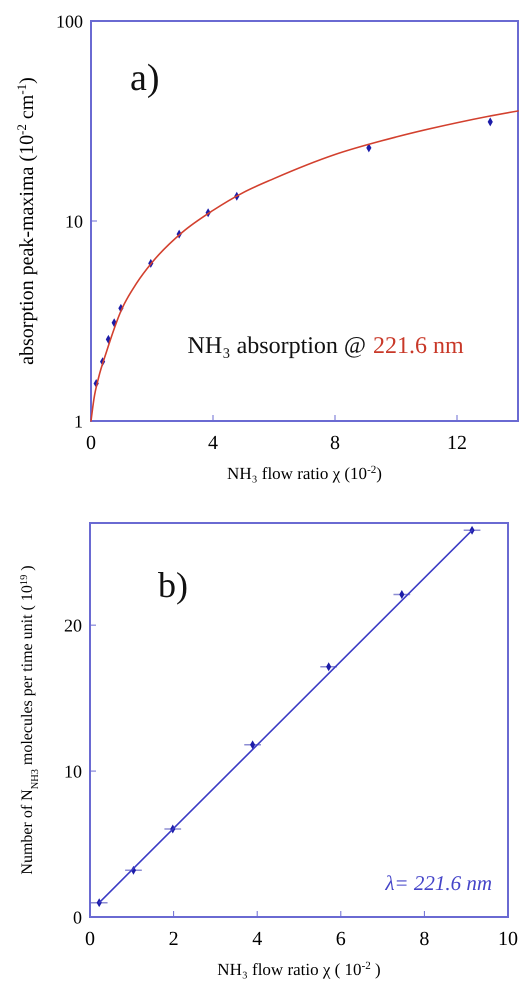 The image size is (519, 994). I want to click on annotation: b), so click(173, 585).